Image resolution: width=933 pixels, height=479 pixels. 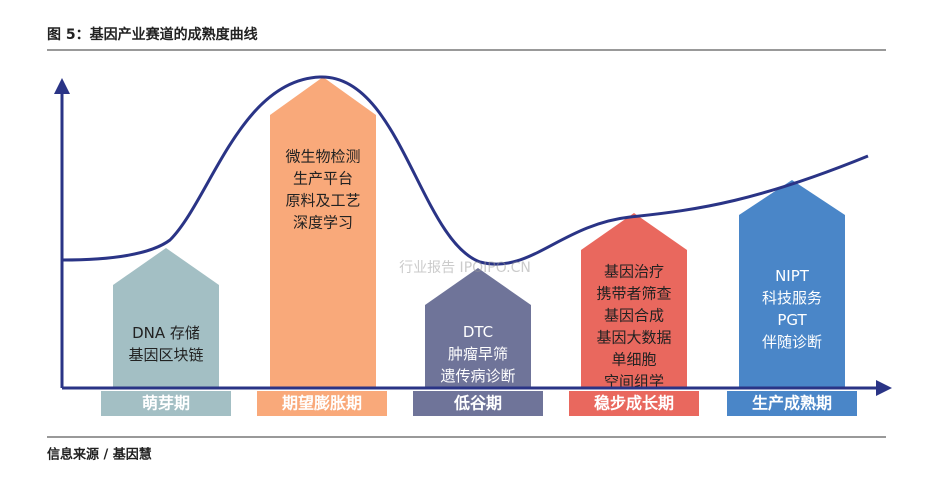 I want to click on stage-label: 期望膨胀期, so click(x=322, y=403).